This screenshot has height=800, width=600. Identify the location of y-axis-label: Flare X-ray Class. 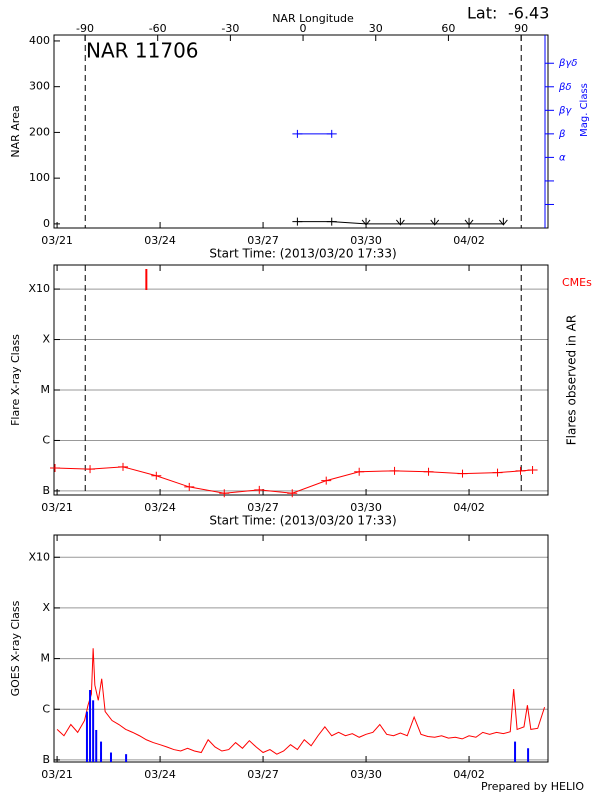
(15, 380).